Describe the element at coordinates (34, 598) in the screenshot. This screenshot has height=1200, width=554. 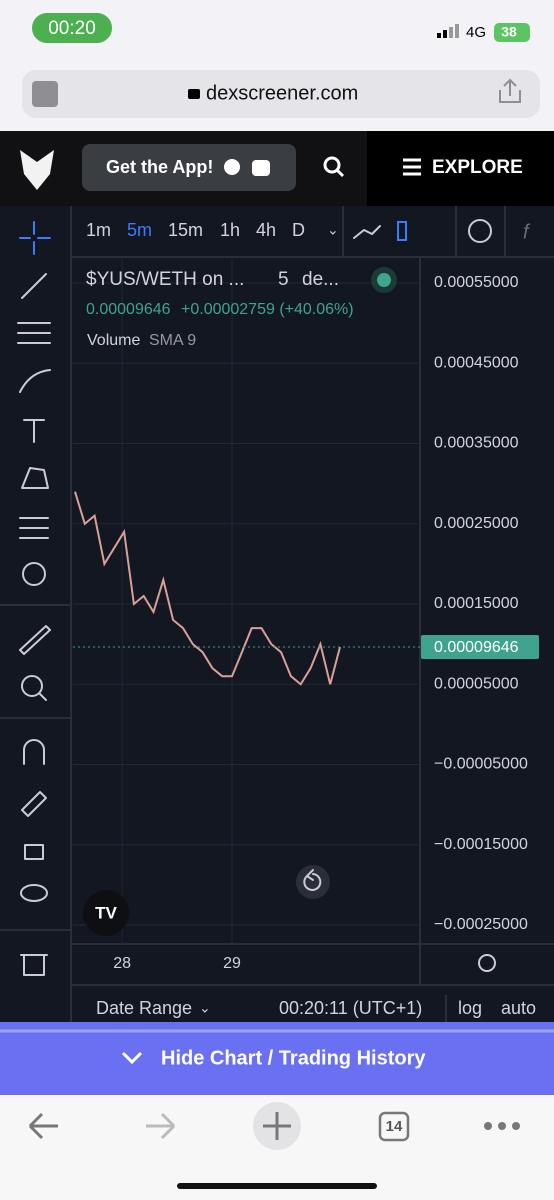
I see `drawing-tools` at that location.